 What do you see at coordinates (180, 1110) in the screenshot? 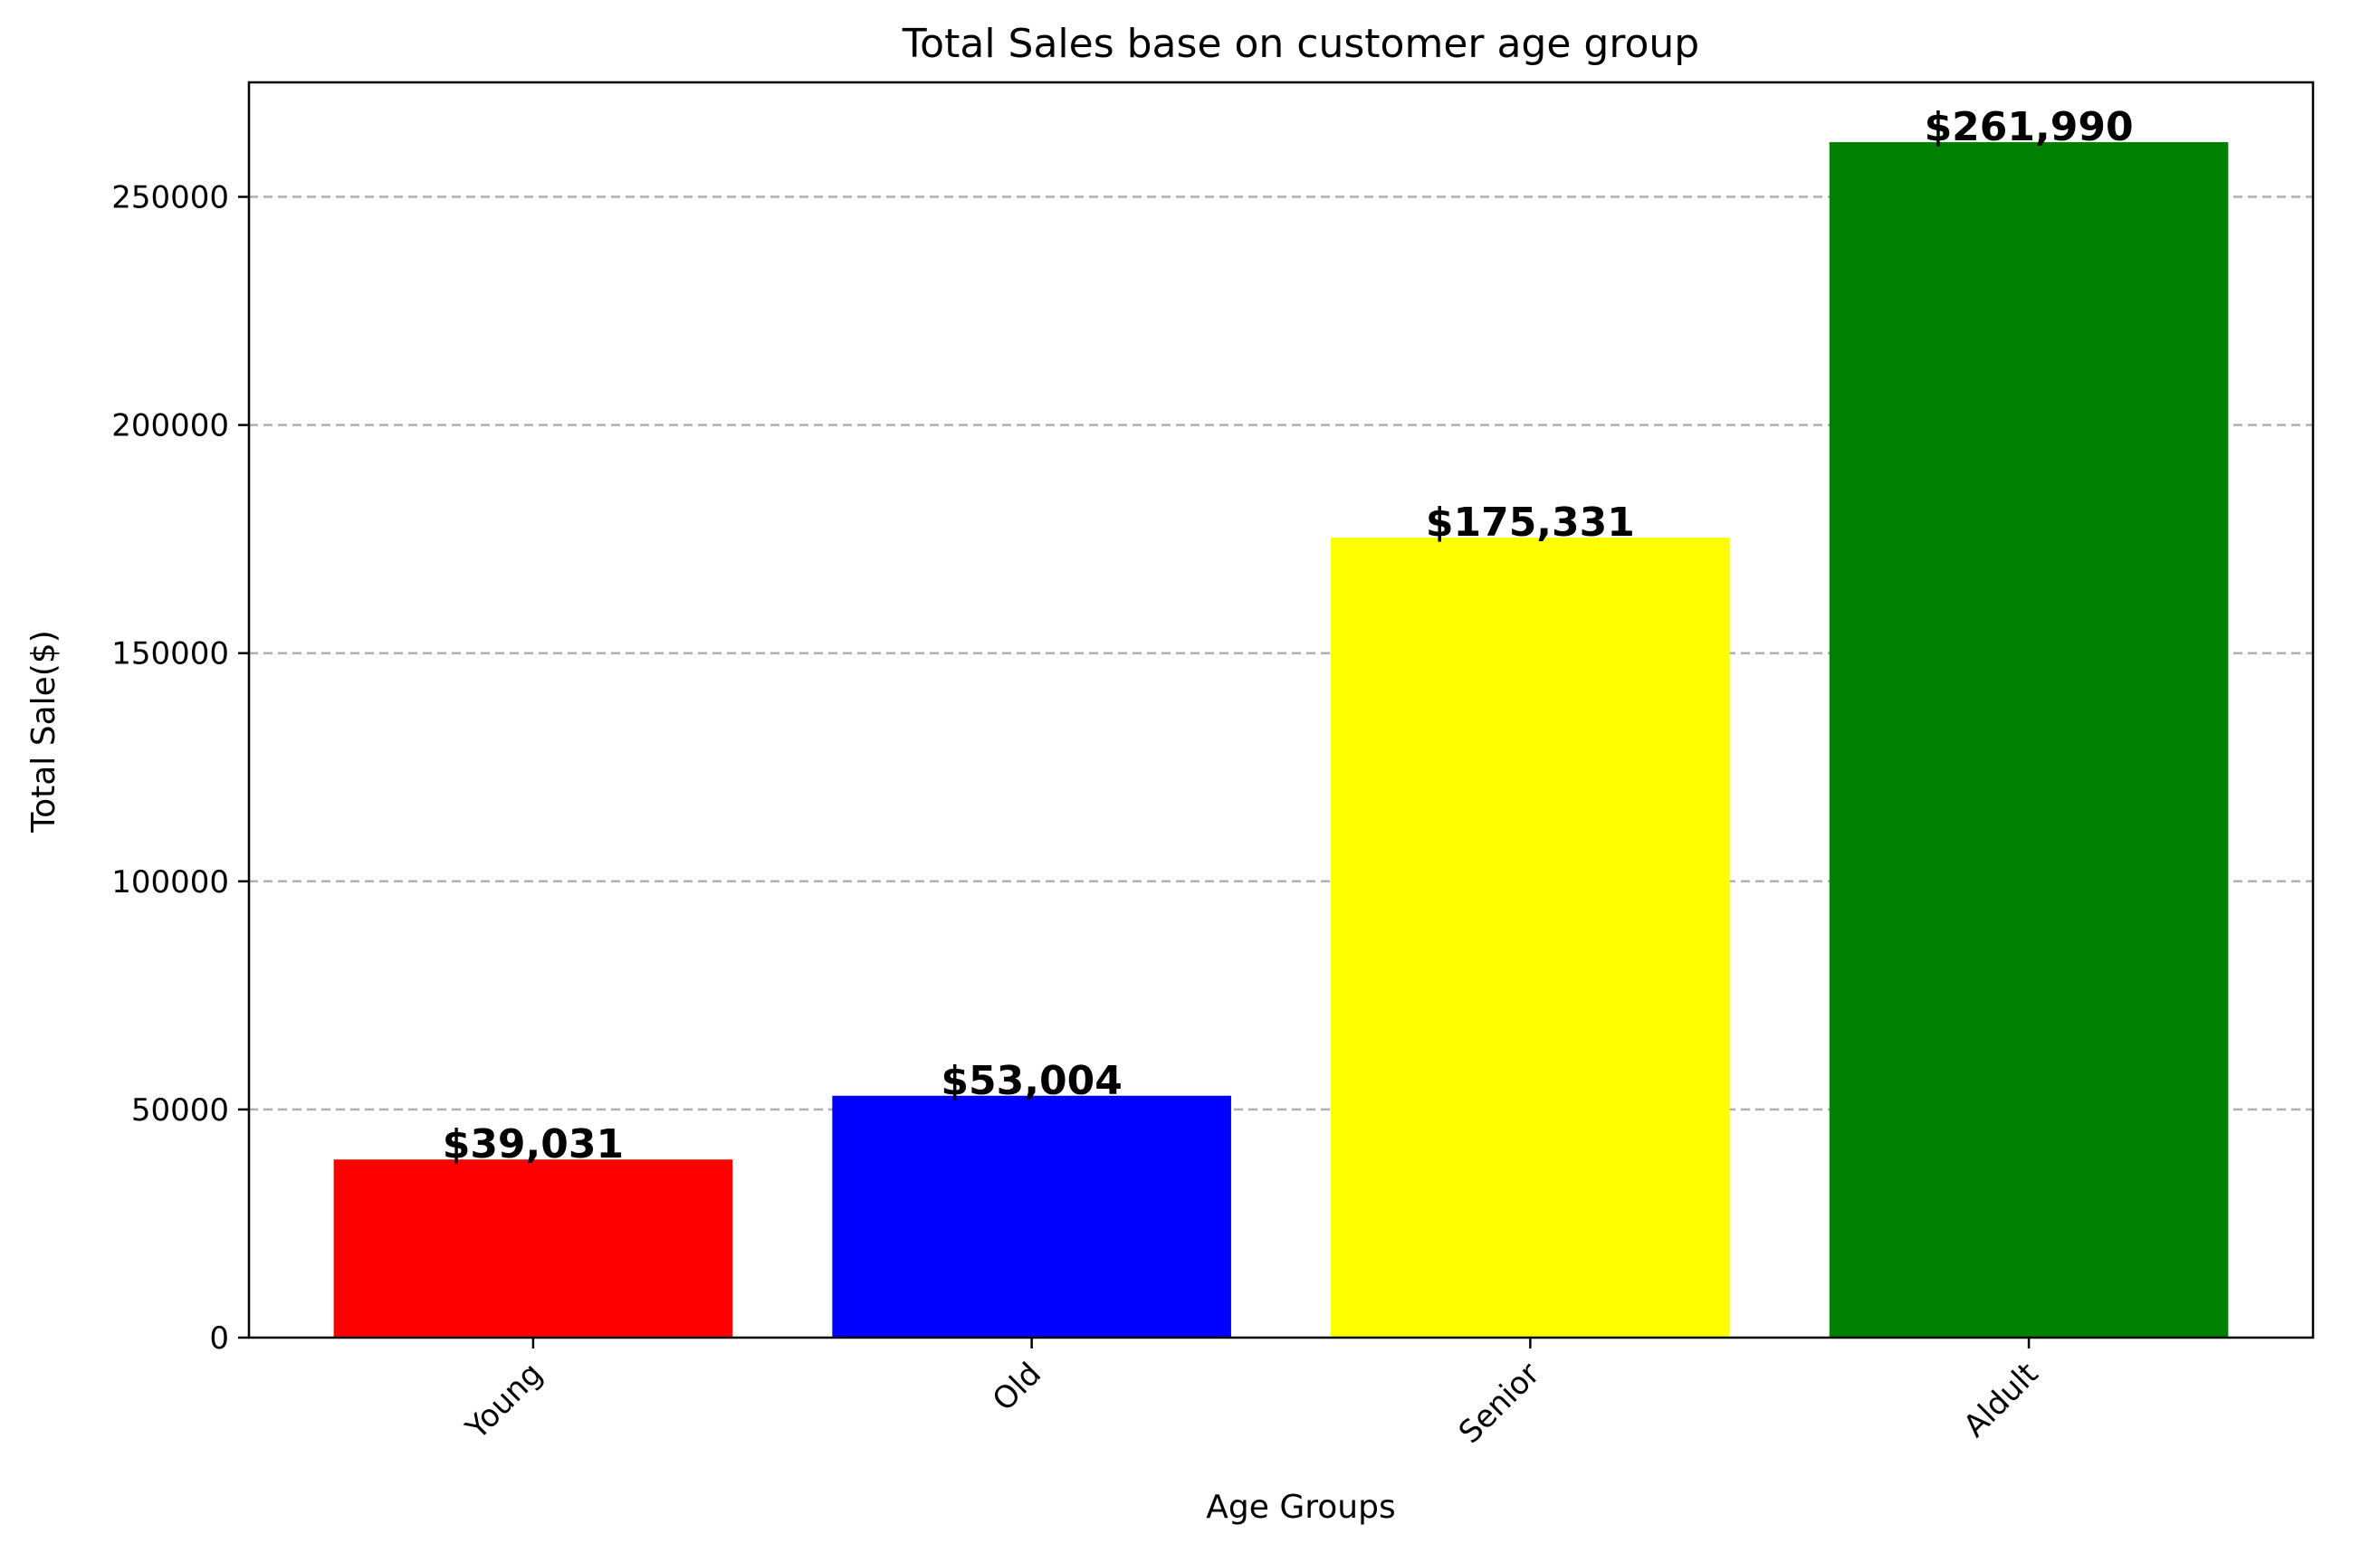
I see `y-tick-label: 50000` at bounding box center [180, 1110].